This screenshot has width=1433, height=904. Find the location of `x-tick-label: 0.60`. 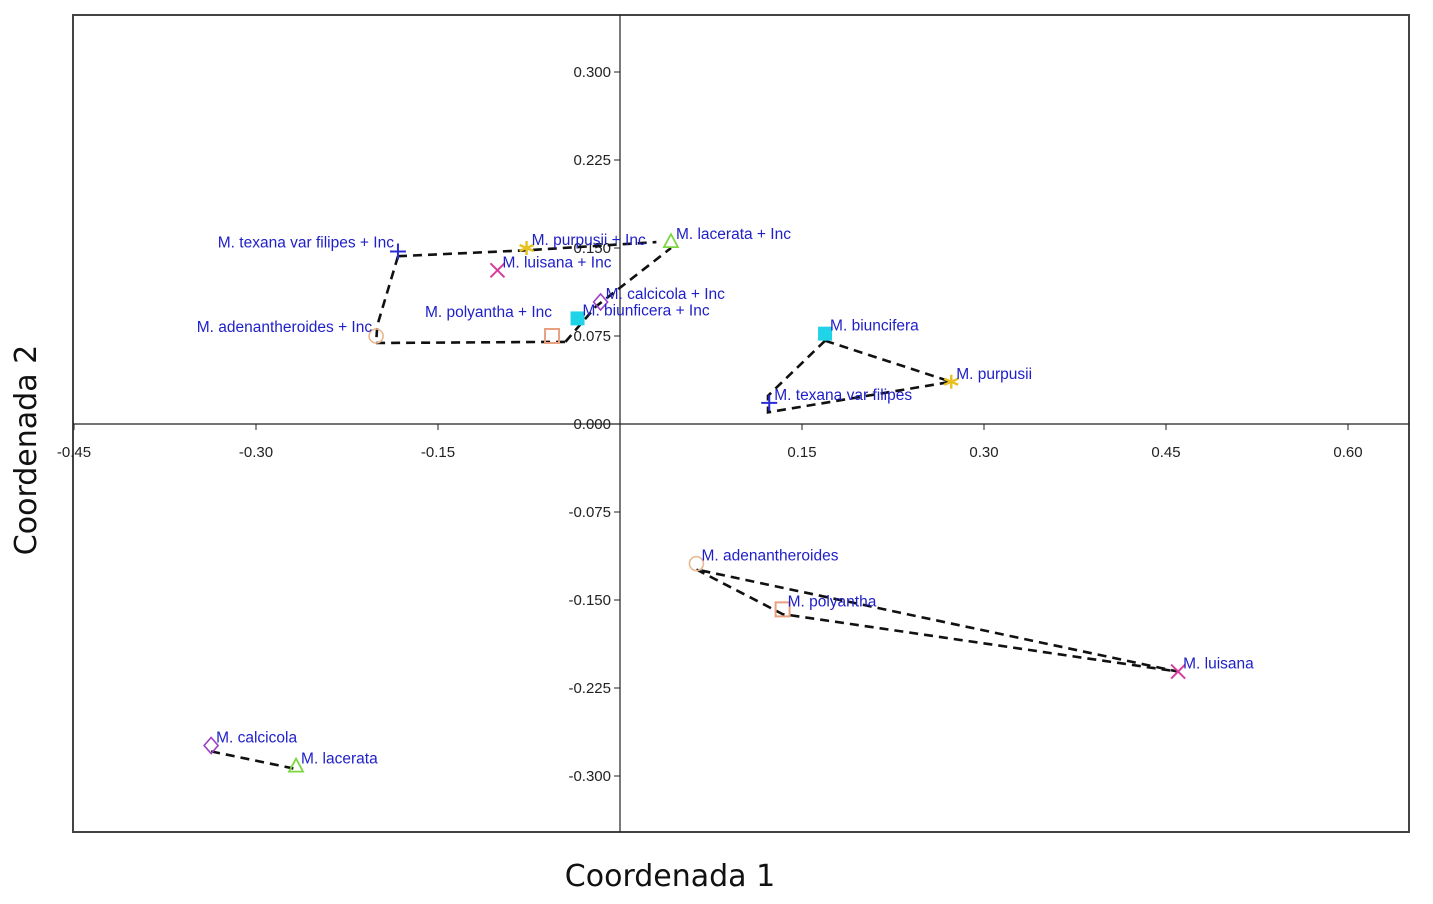

x-tick-label: 0.60 is located at coordinates (1347, 452).